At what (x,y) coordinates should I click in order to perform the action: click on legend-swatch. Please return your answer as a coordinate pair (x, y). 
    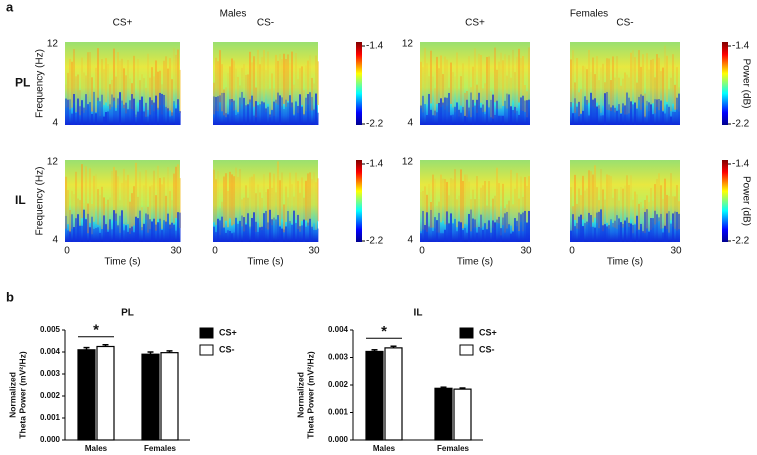
    Looking at the image, I should click on (206, 333).